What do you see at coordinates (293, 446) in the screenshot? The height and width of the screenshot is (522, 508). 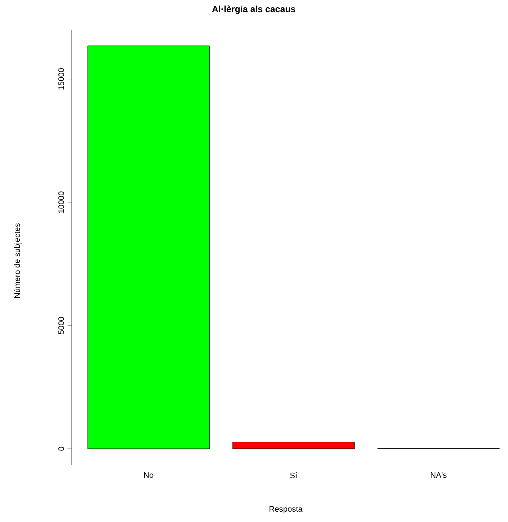 I see `bar` at bounding box center [293, 446].